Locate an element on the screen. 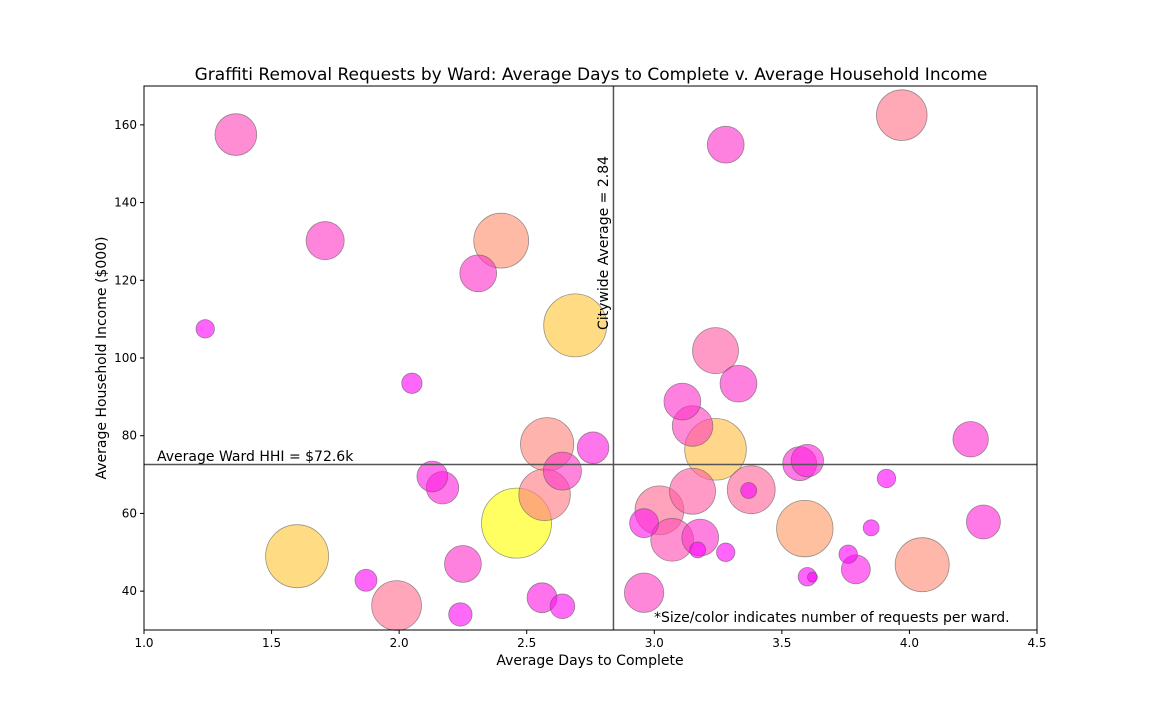 The image size is (1152, 720). y-tick-label: 140 is located at coordinates (125, 203).